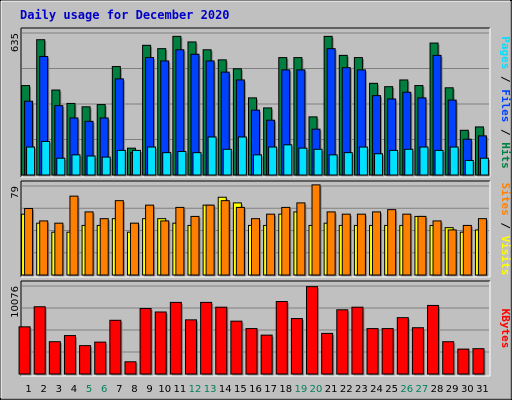 The width and height of the screenshot is (512, 400). I want to click on x-tick-day-17: 17, so click(270, 389).